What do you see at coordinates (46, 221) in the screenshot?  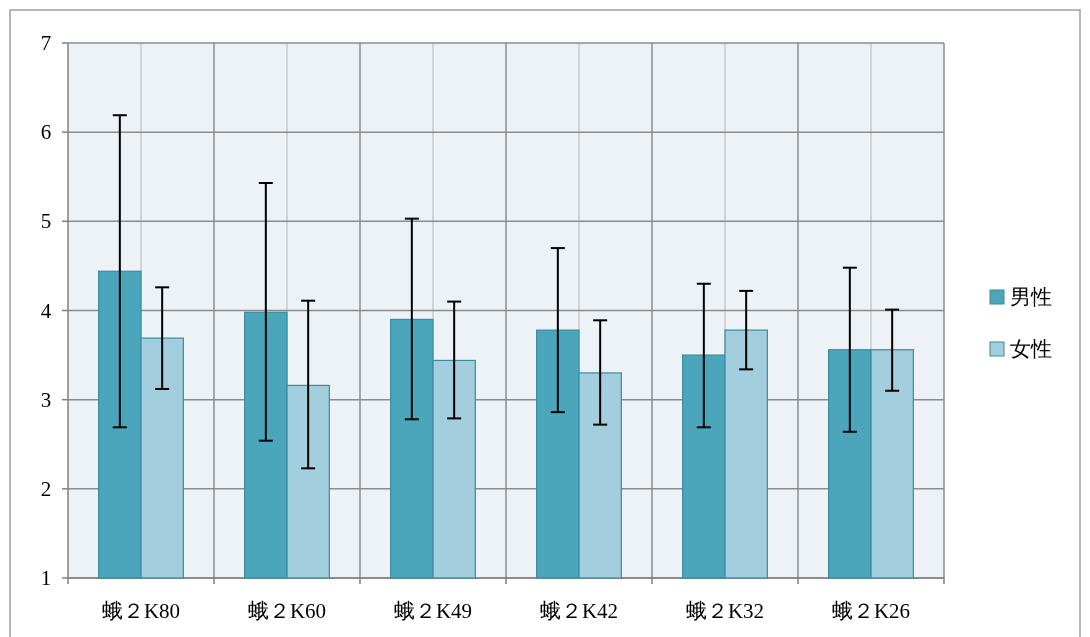 I see `y-tick-label: 5` at bounding box center [46, 221].